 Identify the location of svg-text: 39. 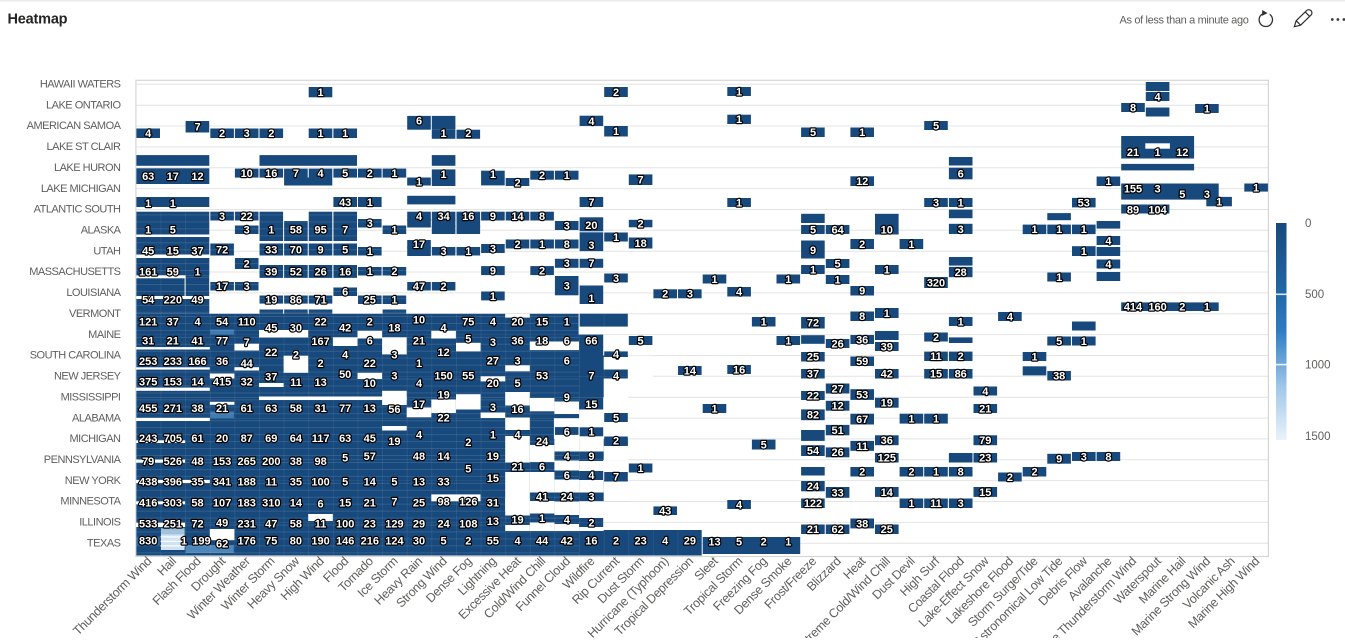
(887, 347).